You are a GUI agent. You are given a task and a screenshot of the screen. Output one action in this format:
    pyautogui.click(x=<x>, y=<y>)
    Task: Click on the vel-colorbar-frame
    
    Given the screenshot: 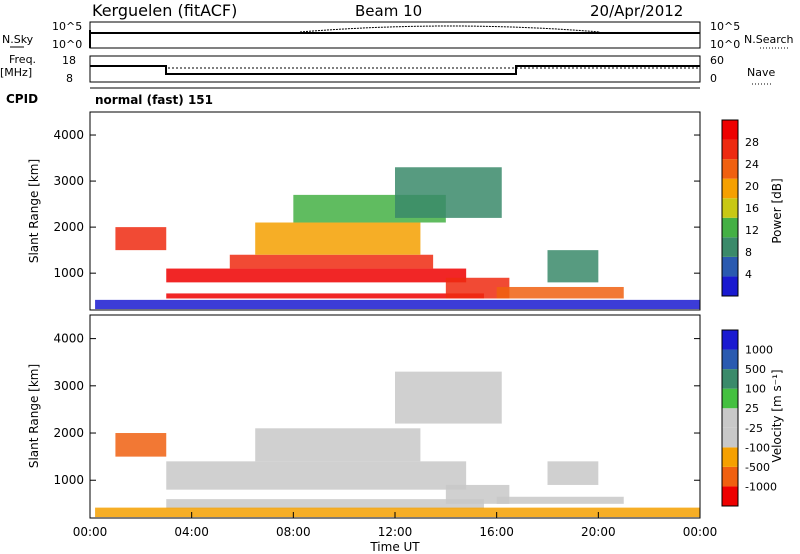 What is the action you would take?
    pyautogui.click(x=730, y=418)
    